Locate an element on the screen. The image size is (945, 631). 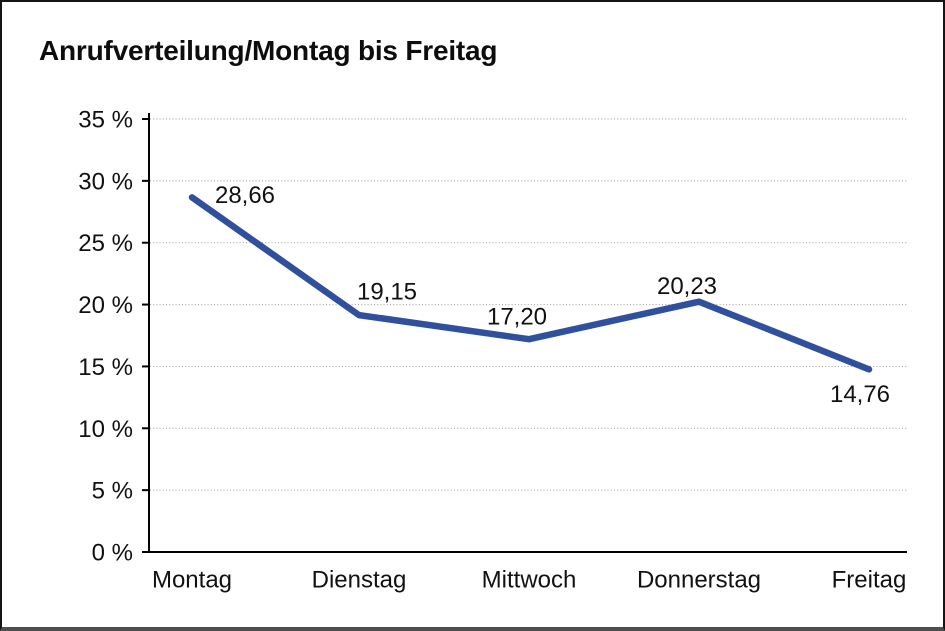
y-axis-label: 15 % is located at coordinates (105, 367).